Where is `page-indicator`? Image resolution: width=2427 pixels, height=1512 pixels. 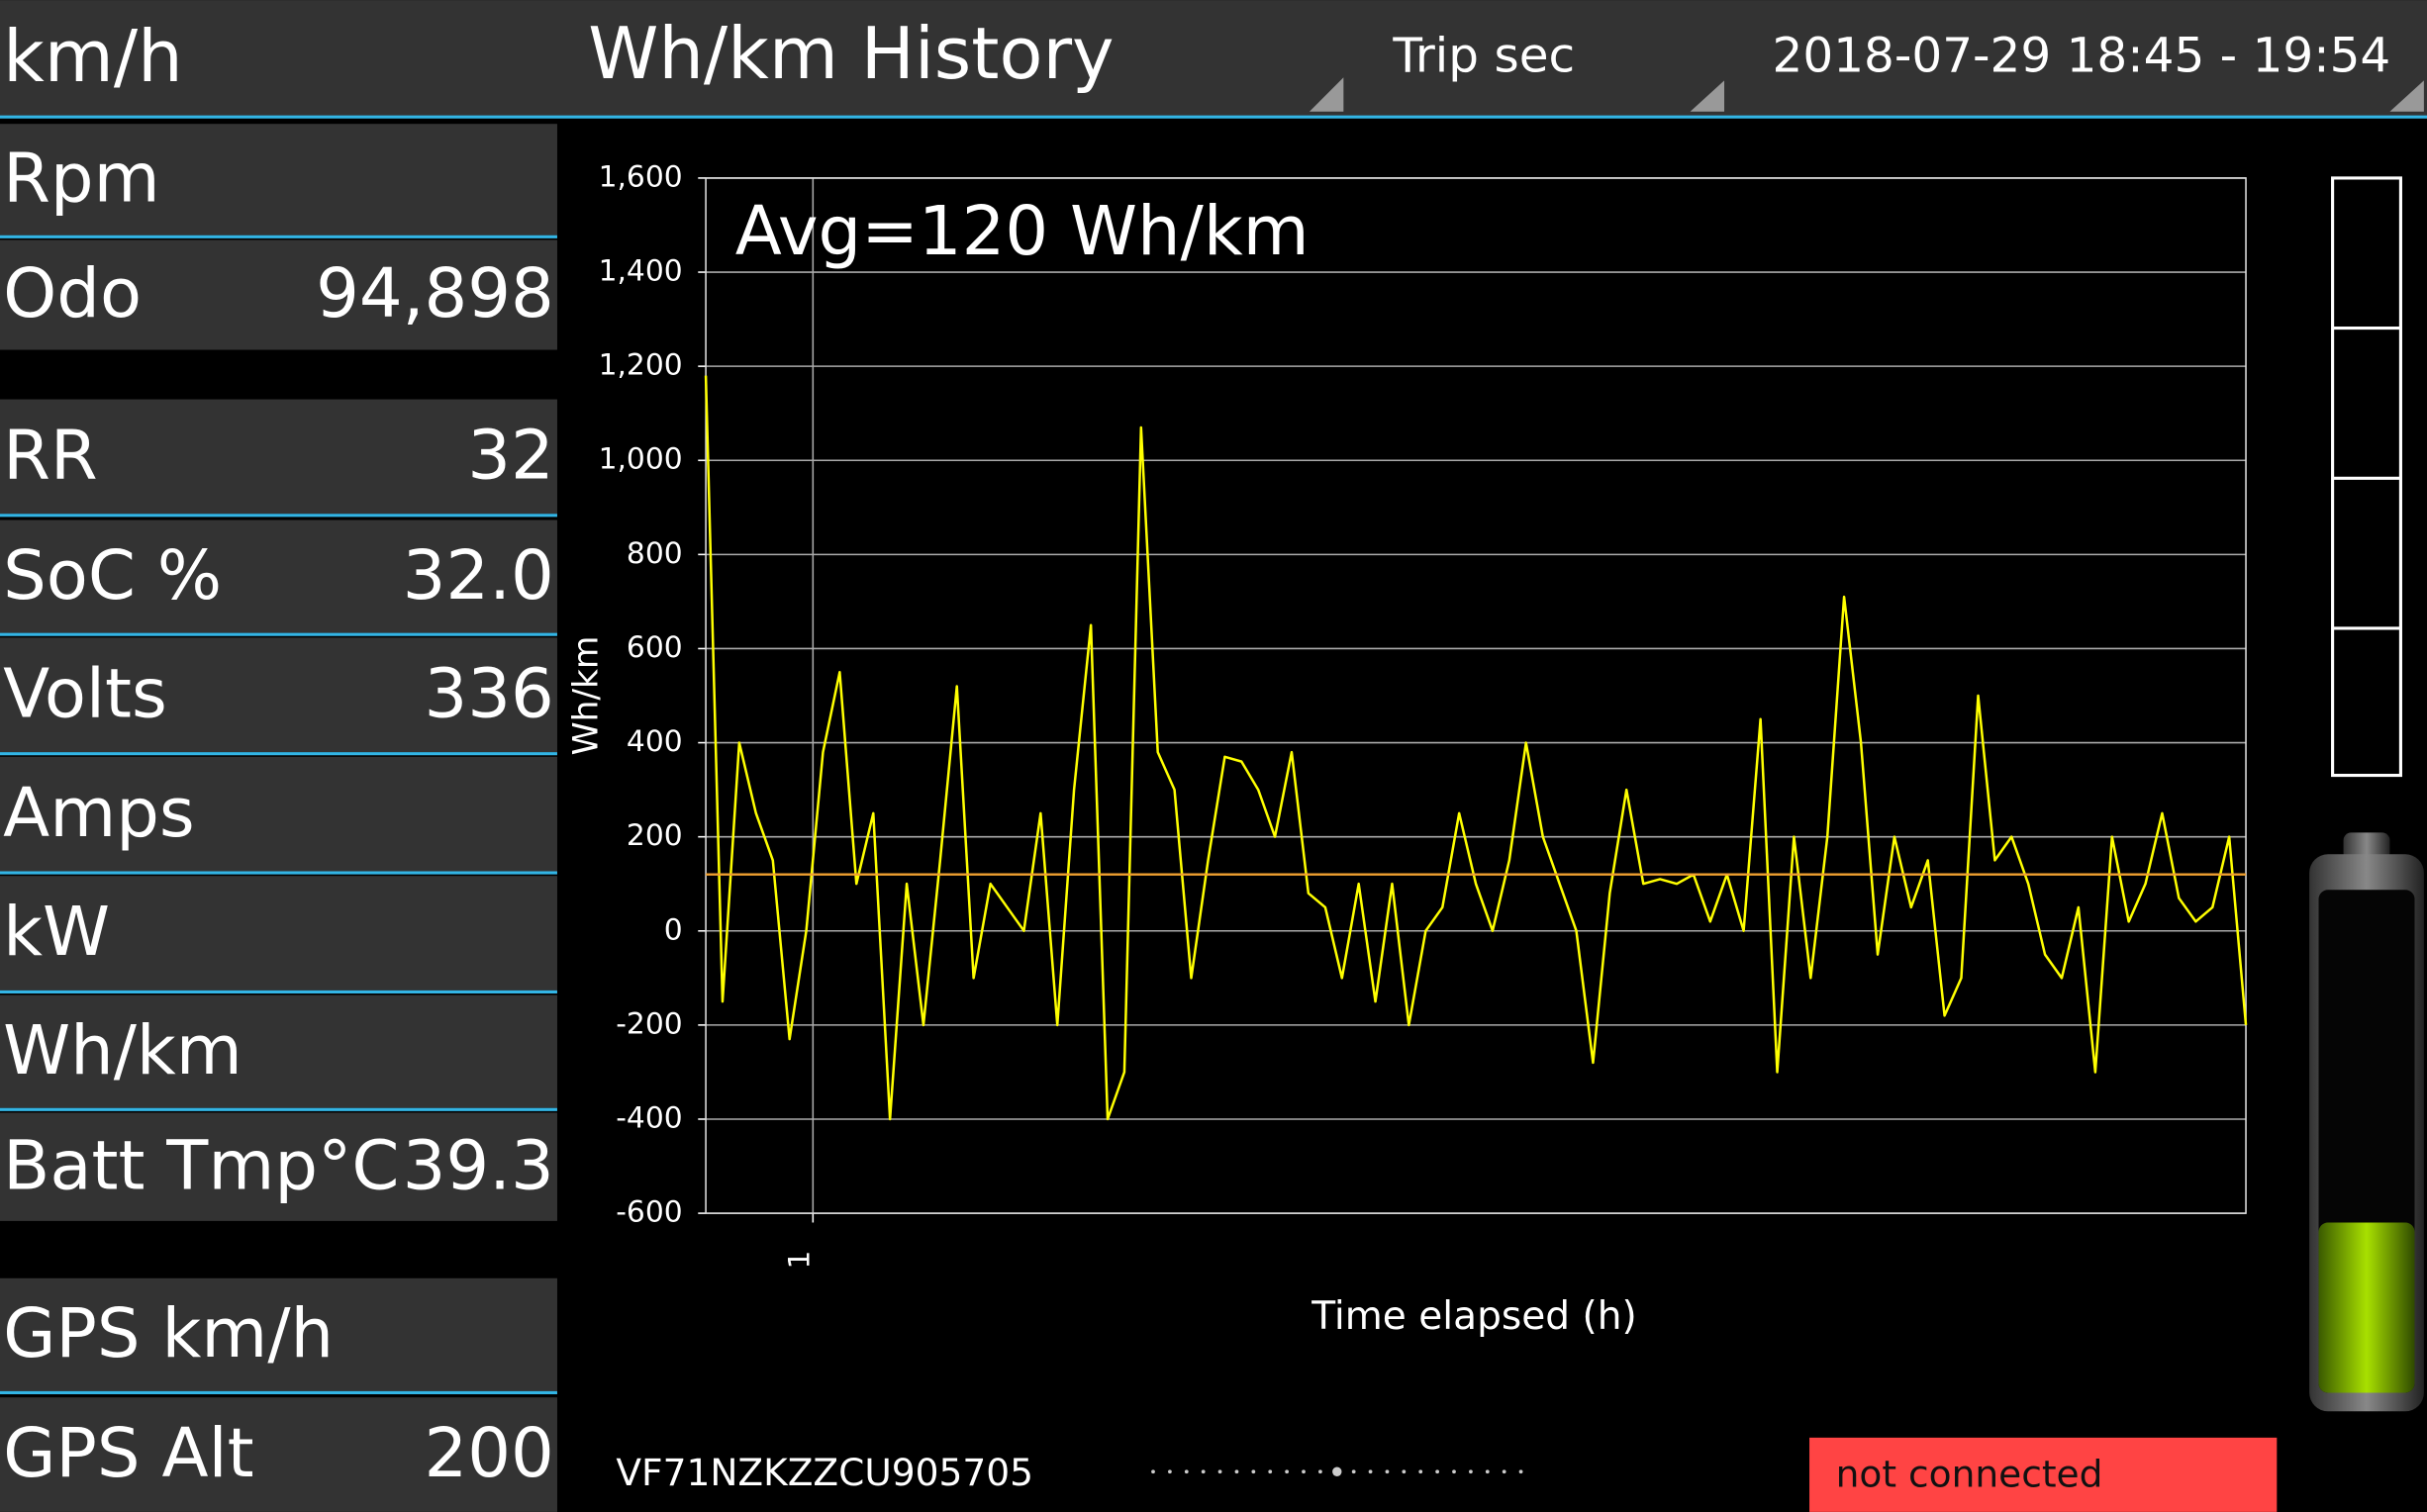
page-indicator is located at coordinates (1337, 1471).